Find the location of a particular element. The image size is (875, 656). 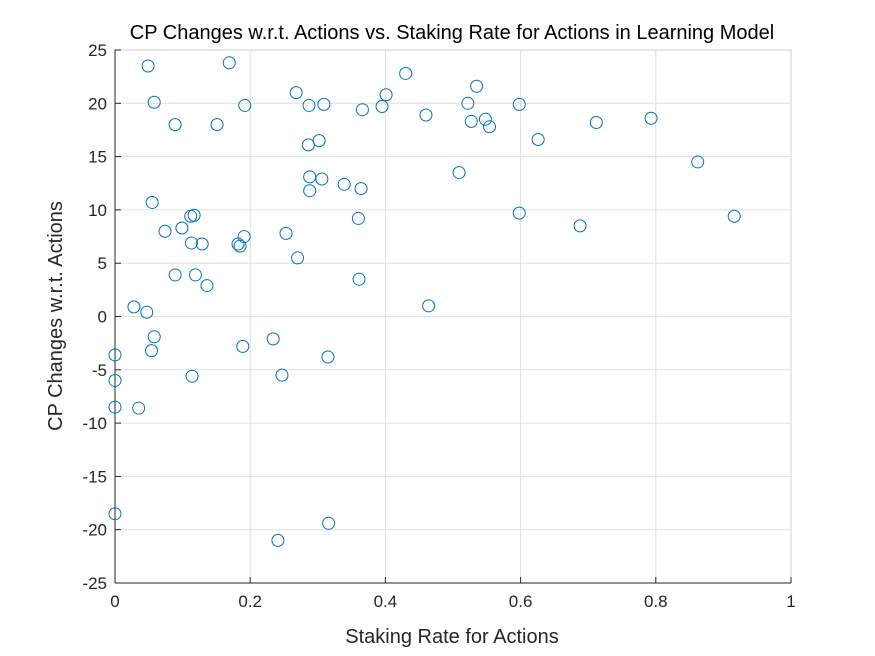

x-tick-label: 0.6 is located at coordinates (521, 601).